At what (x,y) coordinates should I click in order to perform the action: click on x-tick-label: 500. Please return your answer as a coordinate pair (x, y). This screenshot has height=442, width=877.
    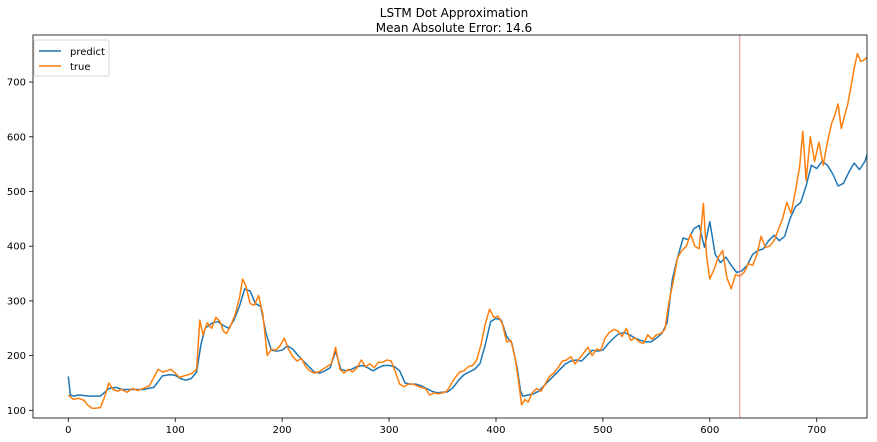
    Looking at the image, I should click on (602, 430).